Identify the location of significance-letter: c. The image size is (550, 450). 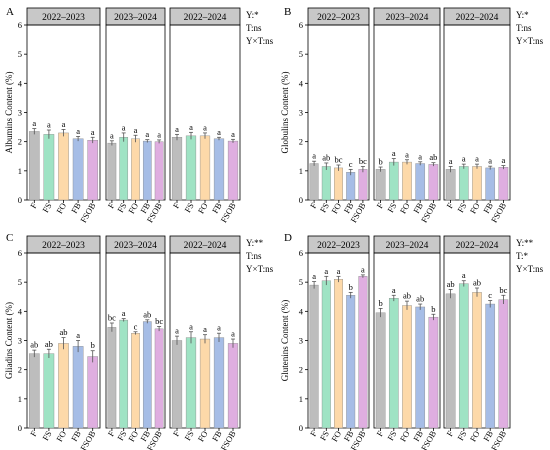
(351, 164).